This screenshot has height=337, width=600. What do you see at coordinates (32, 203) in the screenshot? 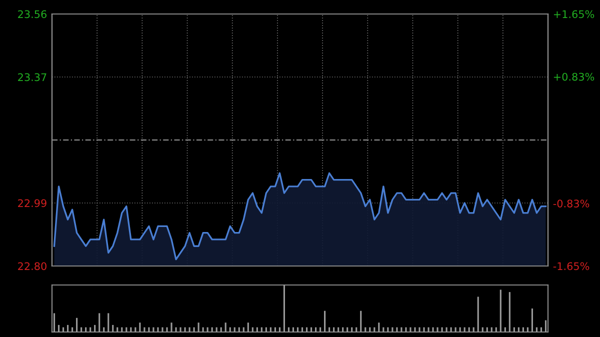
I see `y-tick-label: 22.99` at bounding box center [32, 203].